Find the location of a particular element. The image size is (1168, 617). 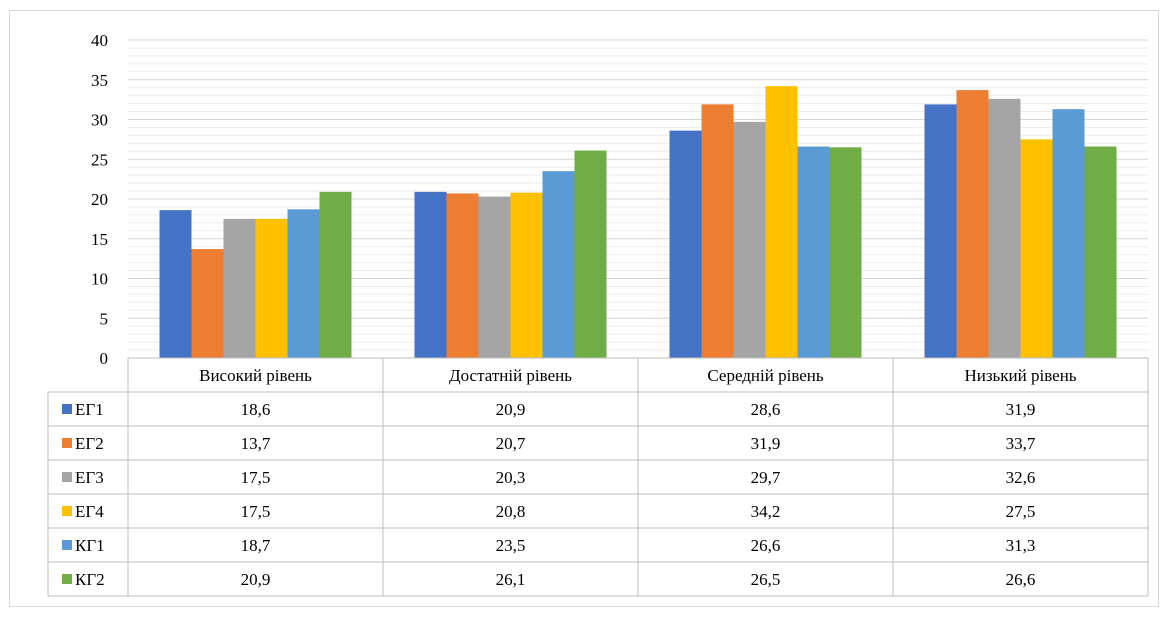

legend-entry: ЕГ2 is located at coordinates (89, 443).